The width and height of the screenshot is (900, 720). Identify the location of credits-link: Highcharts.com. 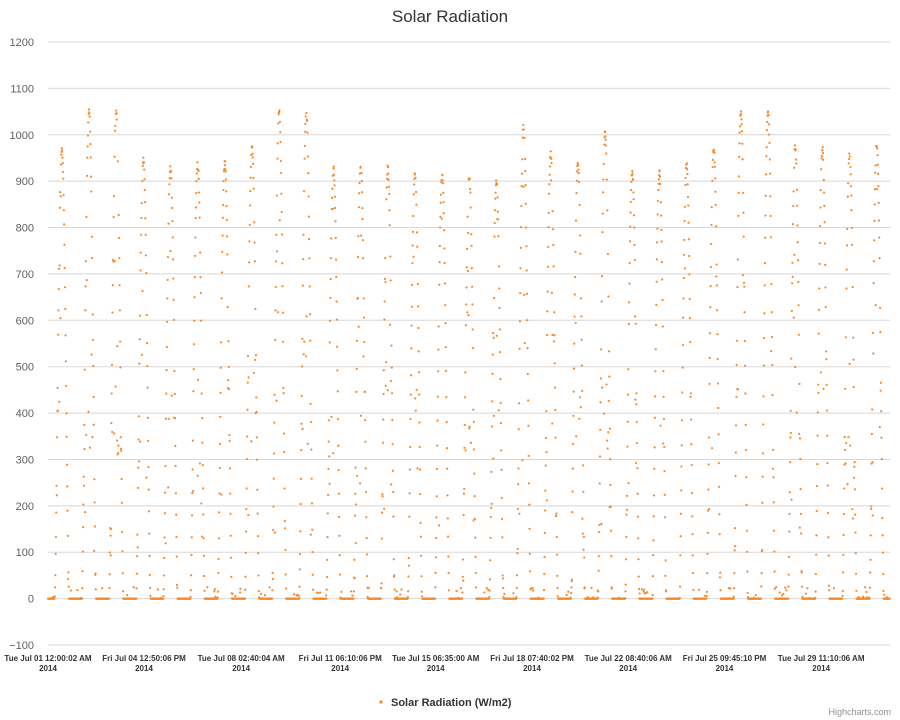
(859, 712).